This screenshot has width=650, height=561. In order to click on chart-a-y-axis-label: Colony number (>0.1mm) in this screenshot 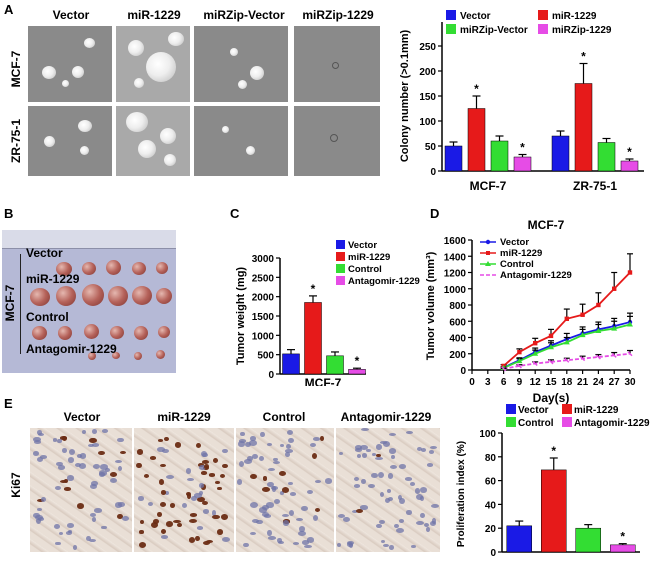, I will do `click(405, 95)`.